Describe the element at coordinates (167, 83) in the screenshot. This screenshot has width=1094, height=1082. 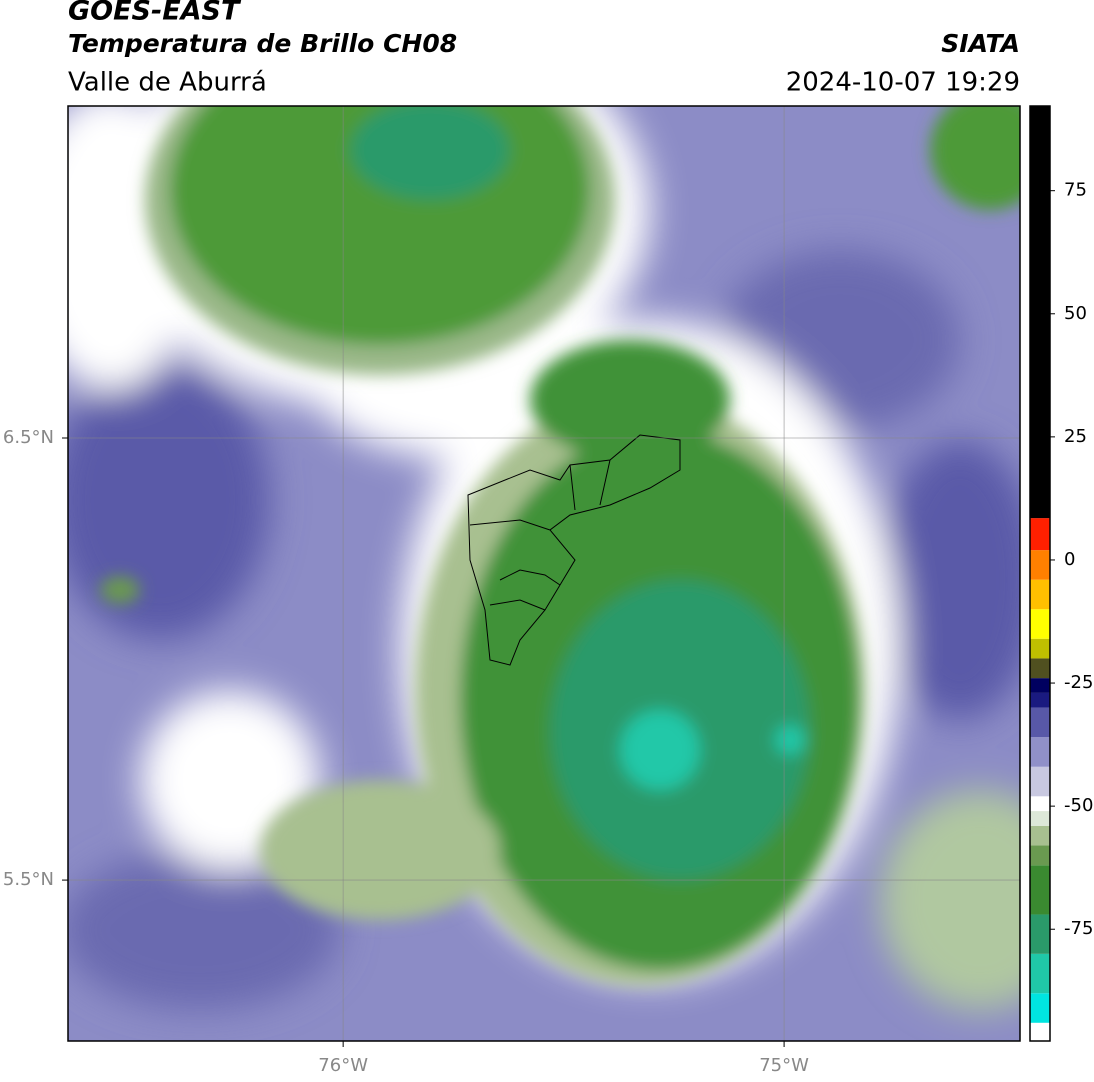
I see `region: Valle de Aburrá` at that location.